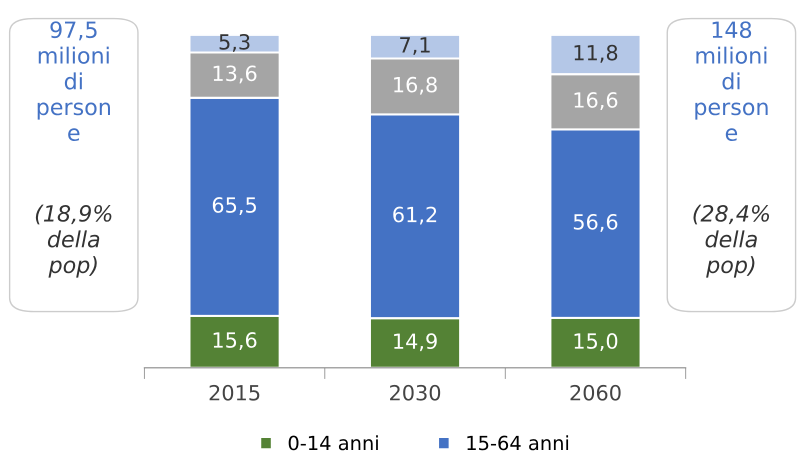  What do you see at coordinates (333, 442) in the screenshot?
I see `legend-label: 0-14 anni` at bounding box center [333, 442].